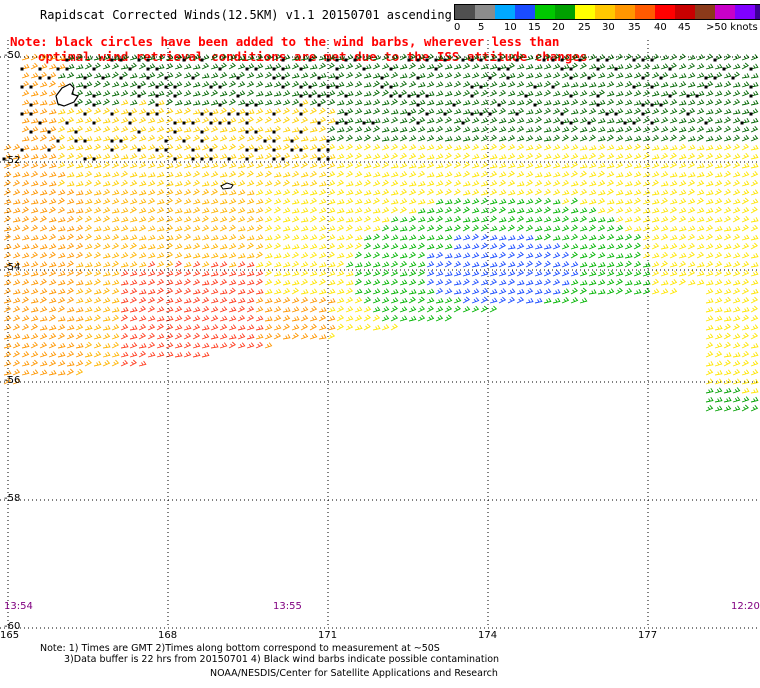 This screenshot has width=760, height=688. What do you see at coordinates (607, 19) in the screenshot?
I see `wind-speed-legend: 0 5 10 15 20 25 30 35 40 45 >50 knots` at bounding box center [607, 19].